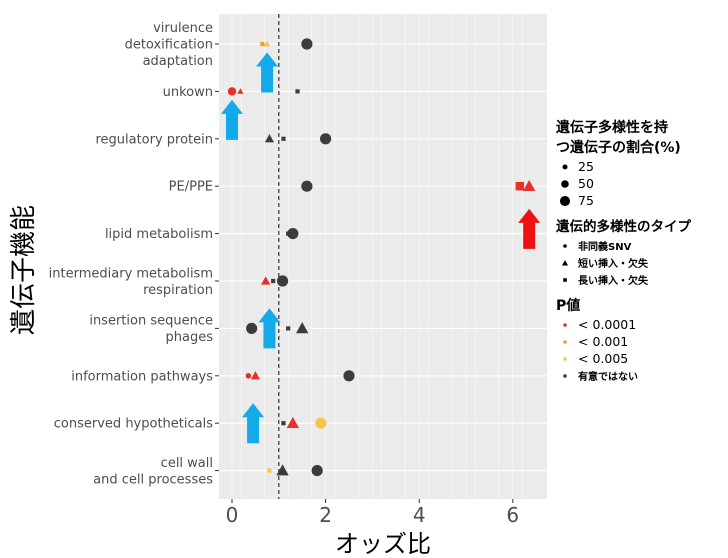 The image size is (728, 558). I want to click on category-label-line: information pathways, so click(142, 376).